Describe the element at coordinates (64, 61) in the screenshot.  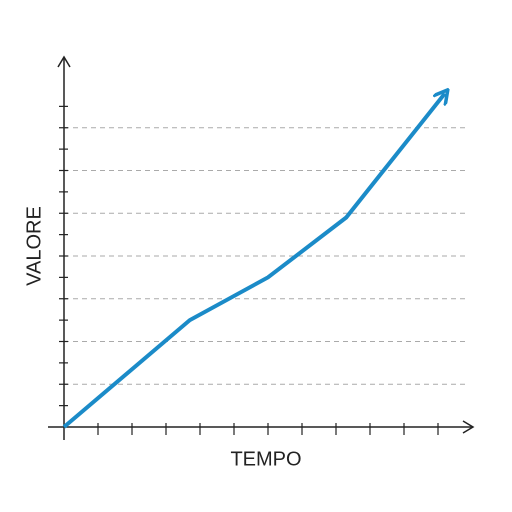
I see `y-axis-arrow` at that location.